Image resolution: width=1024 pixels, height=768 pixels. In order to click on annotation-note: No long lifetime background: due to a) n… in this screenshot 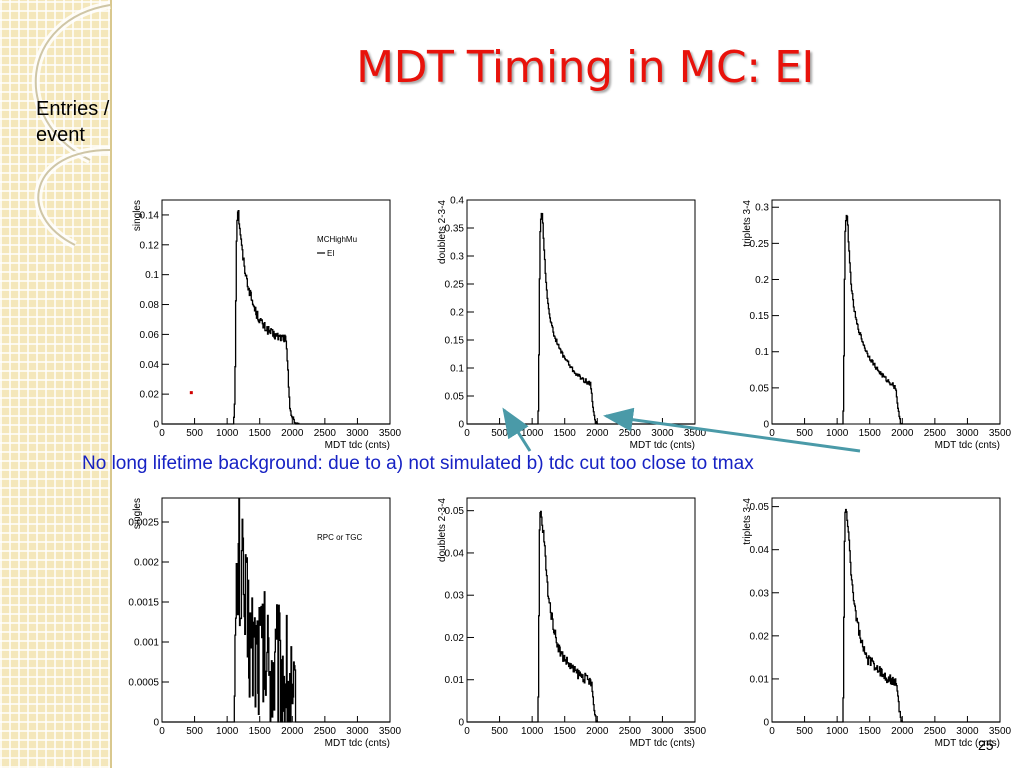, I will do `click(418, 463)`.